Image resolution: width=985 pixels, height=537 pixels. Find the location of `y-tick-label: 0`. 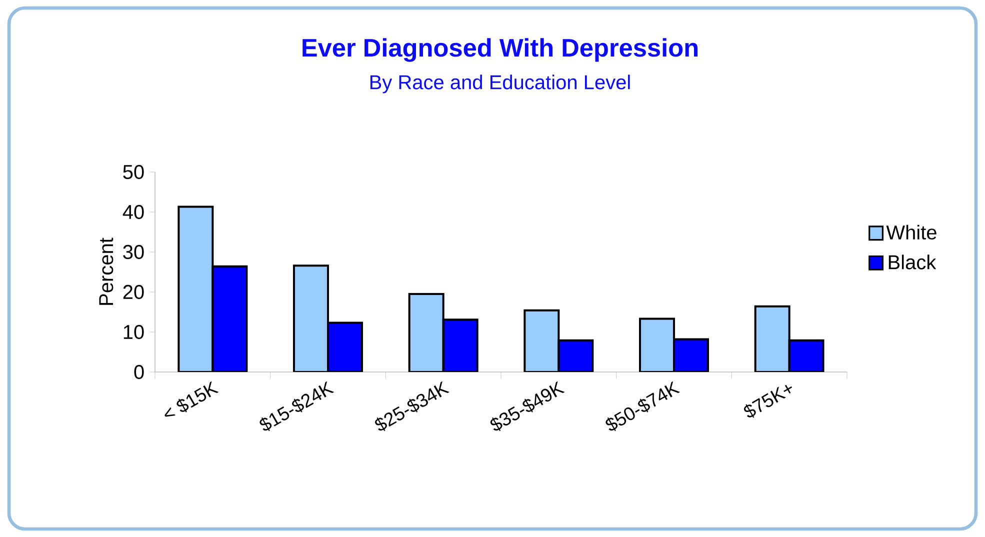

y-tick-label: 0 is located at coordinates (139, 372).